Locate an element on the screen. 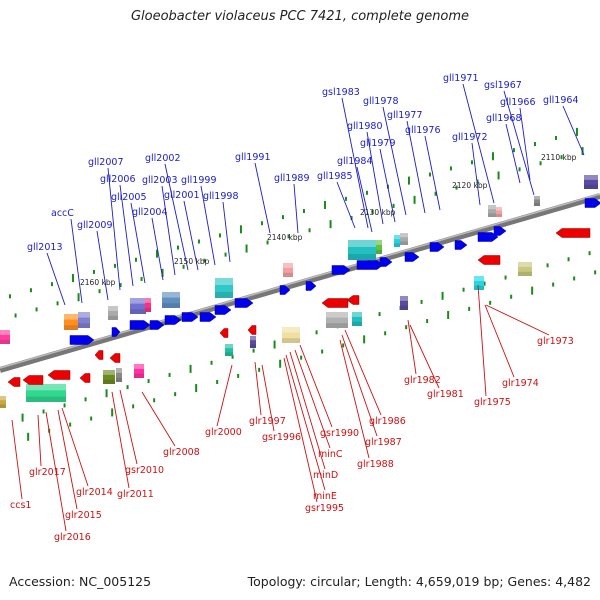 Image resolution: width=600 pixels, height=600 pixels. forward-gene-label: gll2013 is located at coordinates (45, 247).